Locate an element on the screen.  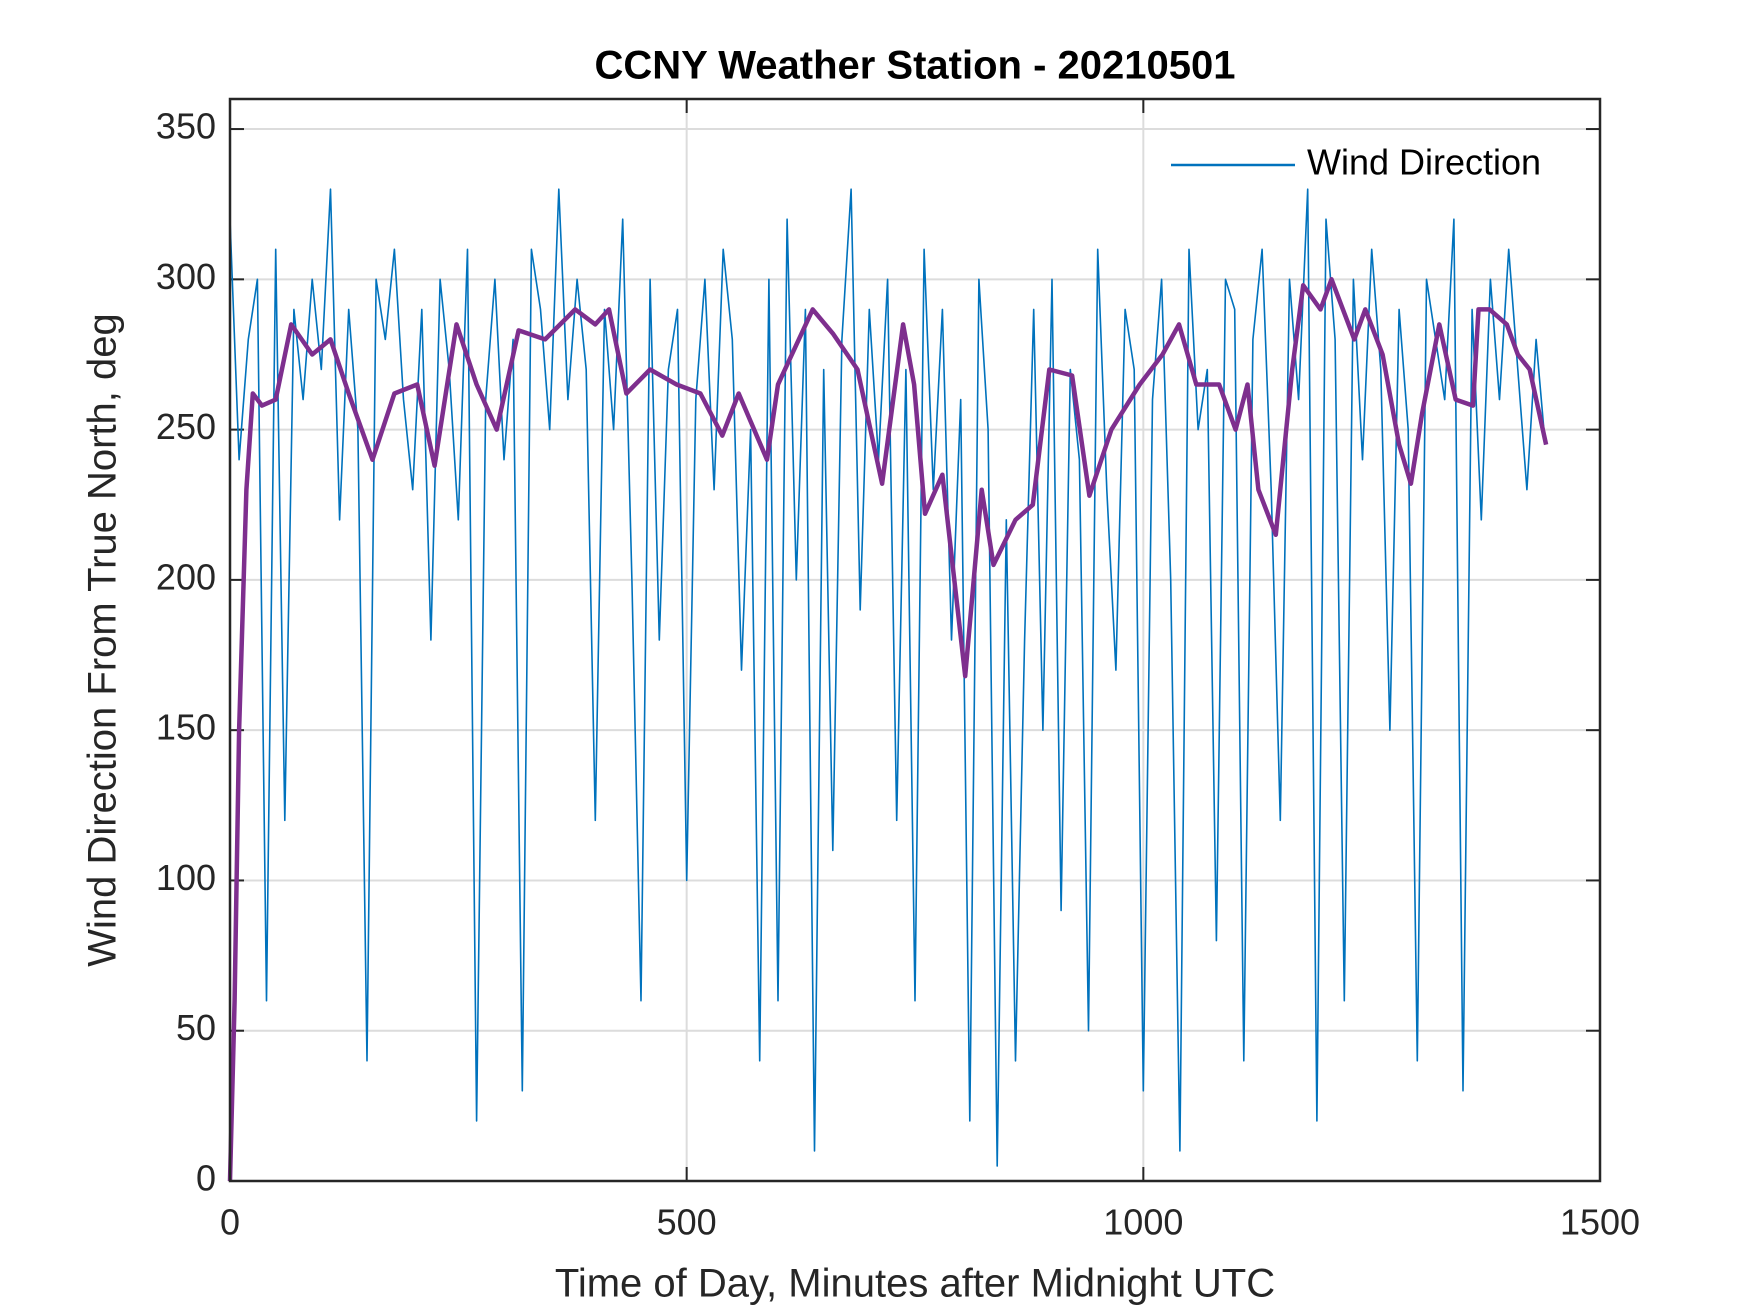
y-tick-label: 50 is located at coordinates (196, 1027).